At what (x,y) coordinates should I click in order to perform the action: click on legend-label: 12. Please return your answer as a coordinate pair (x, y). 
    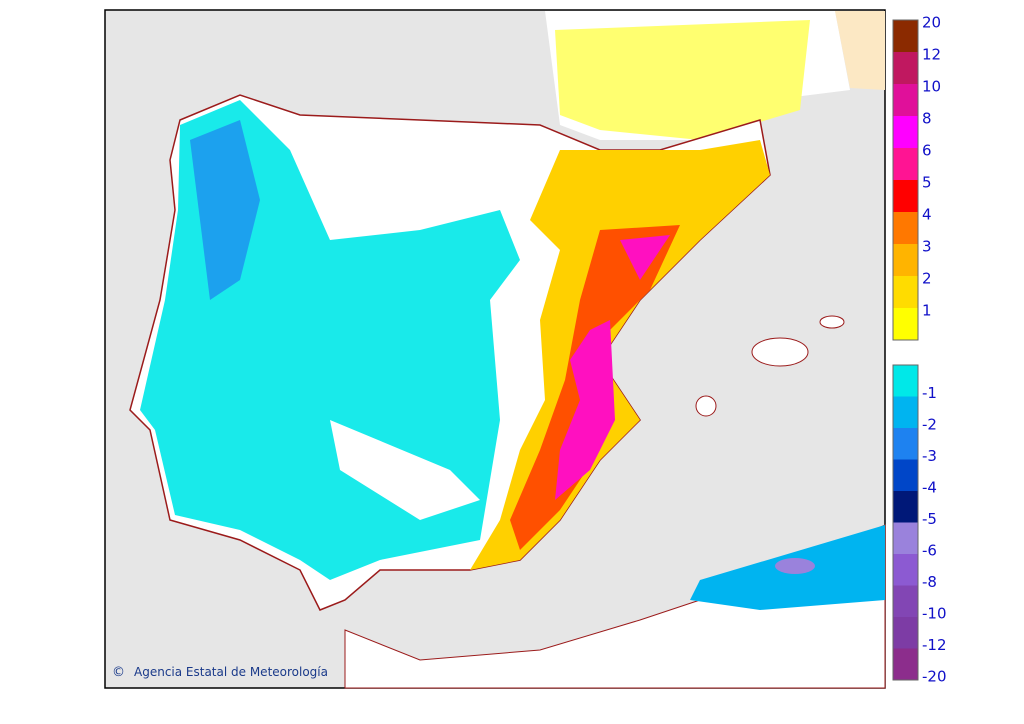
    Looking at the image, I should click on (931, 55).